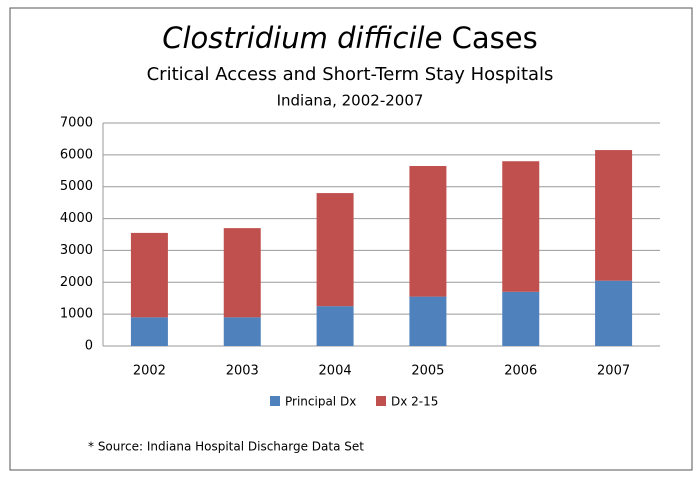 The height and width of the screenshot is (479, 700). What do you see at coordinates (76, 314) in the screenshot?
I see `y-tick-label: 1000` at bounding box center [76, 314].